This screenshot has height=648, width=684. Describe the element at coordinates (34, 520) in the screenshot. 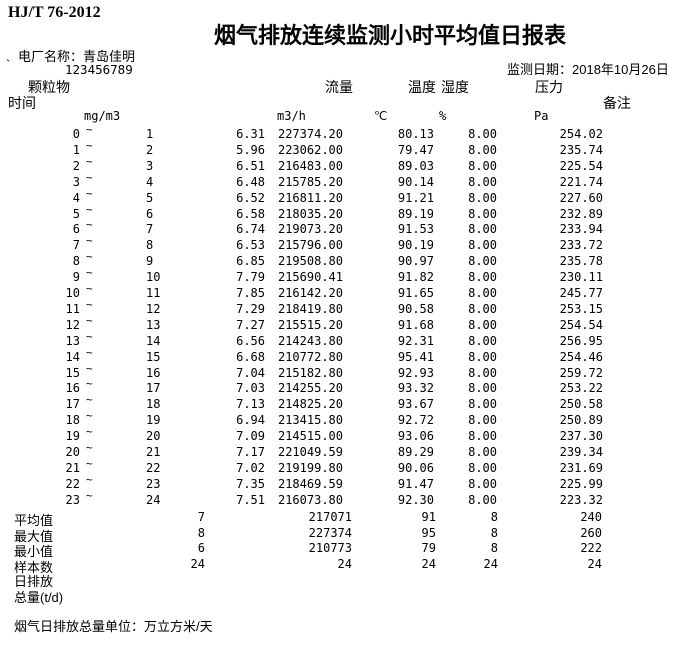

I see `summary-label: 平均值` at that location.